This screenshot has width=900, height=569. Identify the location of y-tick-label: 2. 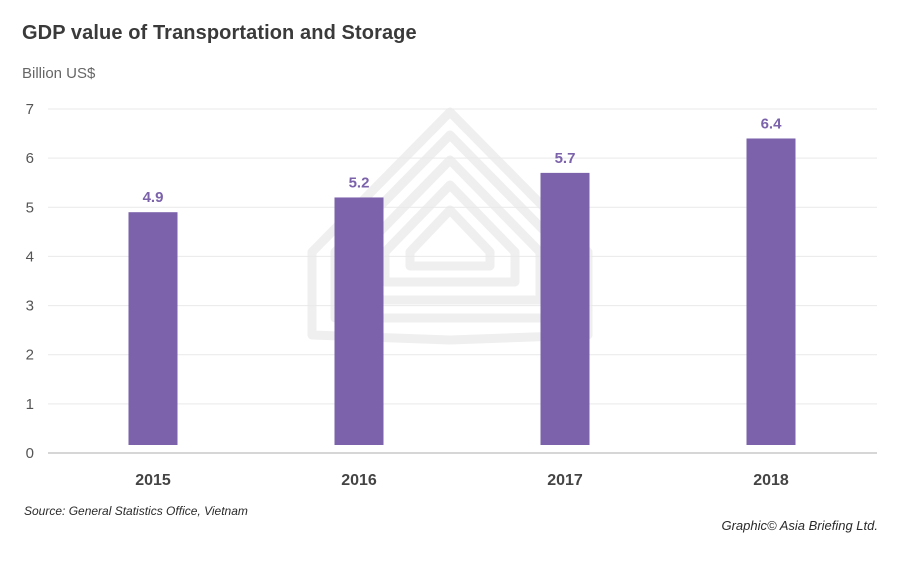
(30, 355).